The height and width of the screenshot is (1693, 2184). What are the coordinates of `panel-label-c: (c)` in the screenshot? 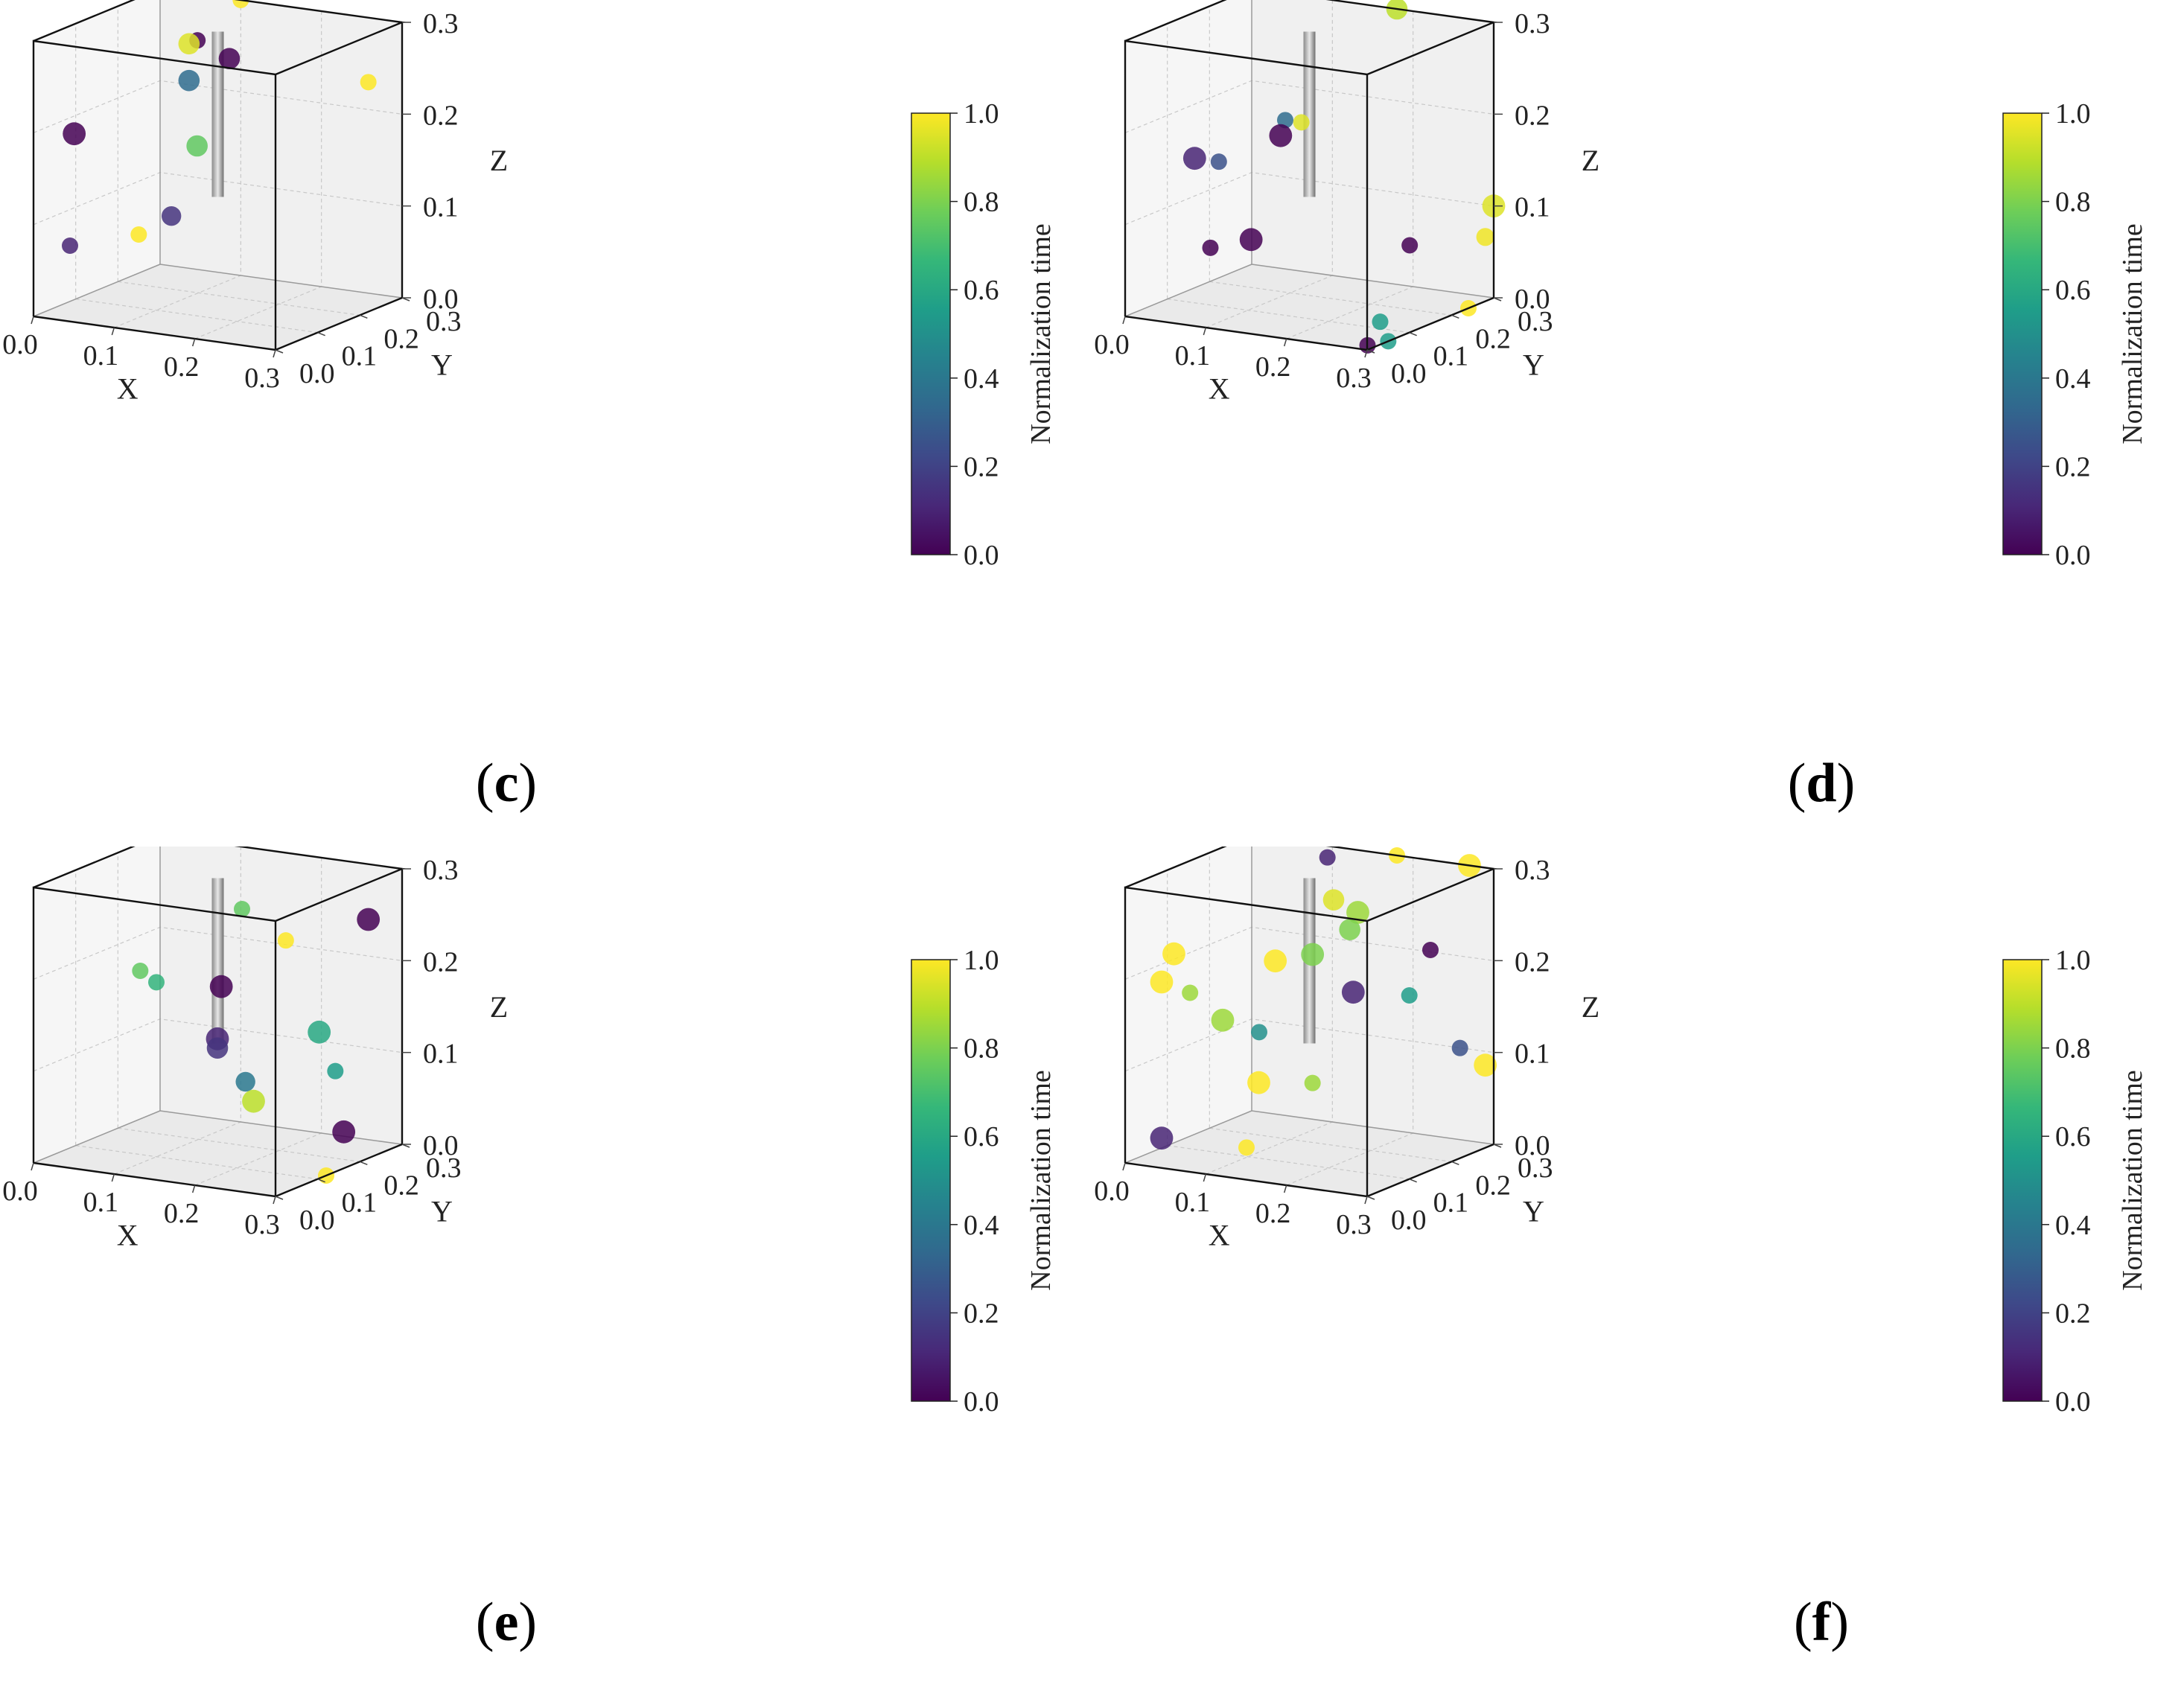 It's located at (506, 783).